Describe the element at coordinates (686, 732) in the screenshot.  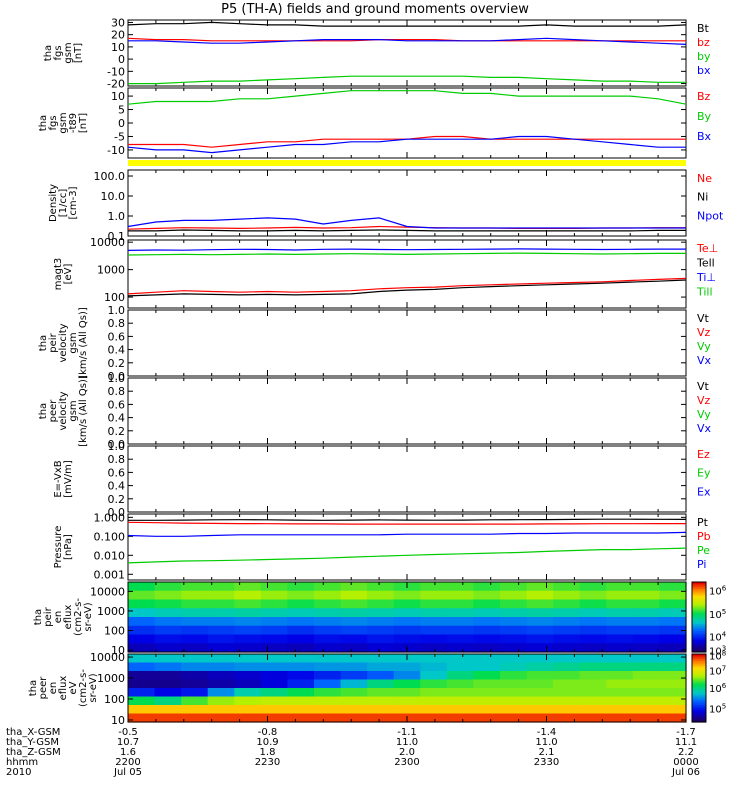
I see `x-axis-value: -1.7` at that location.